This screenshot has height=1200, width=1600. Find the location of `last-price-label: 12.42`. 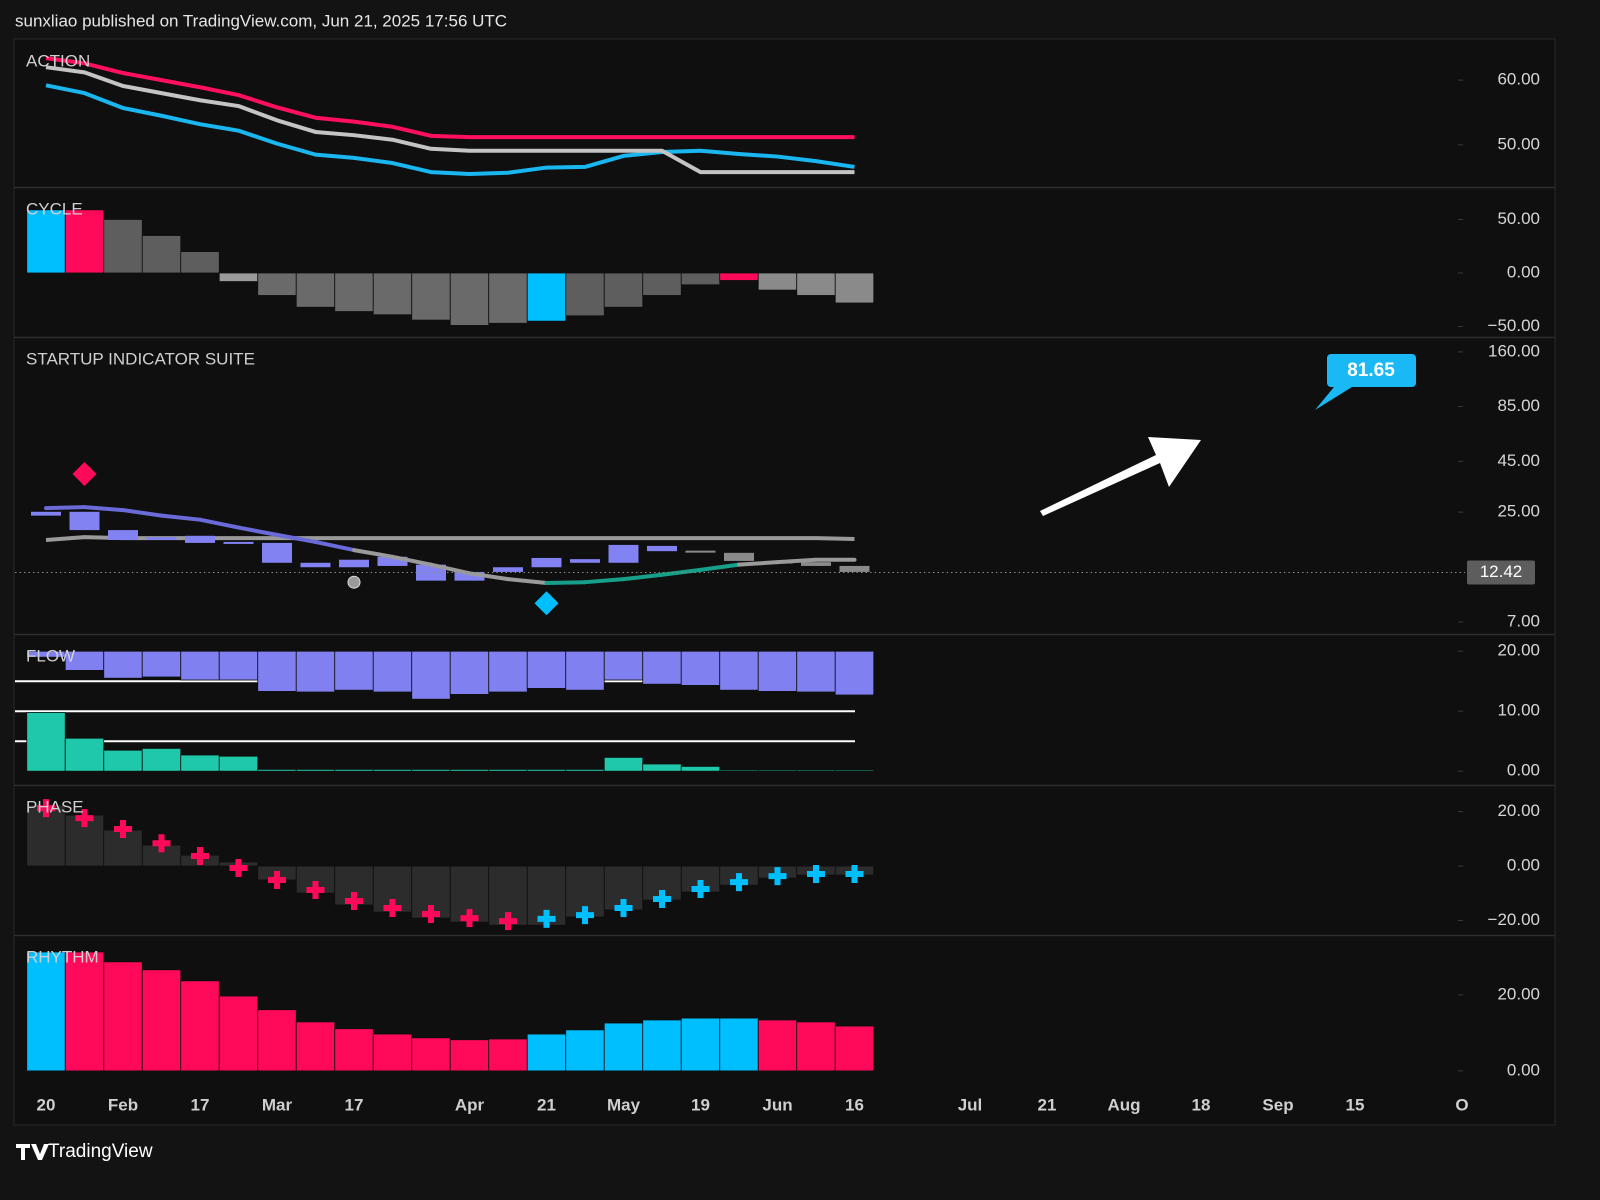

last-price-label: 12.42 is located at coordinates (1501, 571).